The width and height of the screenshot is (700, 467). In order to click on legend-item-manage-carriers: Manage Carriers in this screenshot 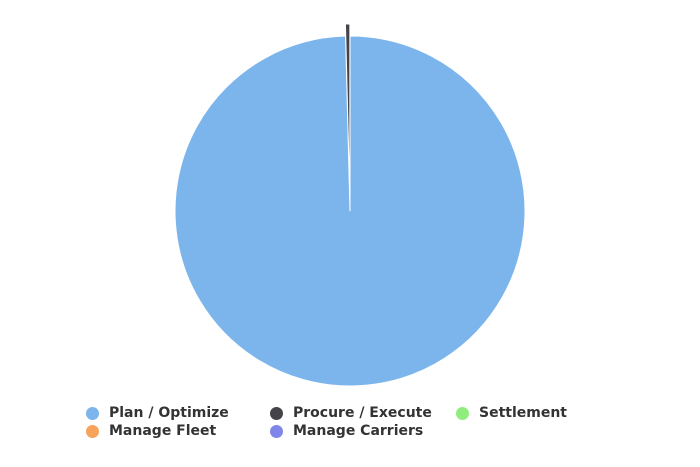, I will do `click(363, 431)`.